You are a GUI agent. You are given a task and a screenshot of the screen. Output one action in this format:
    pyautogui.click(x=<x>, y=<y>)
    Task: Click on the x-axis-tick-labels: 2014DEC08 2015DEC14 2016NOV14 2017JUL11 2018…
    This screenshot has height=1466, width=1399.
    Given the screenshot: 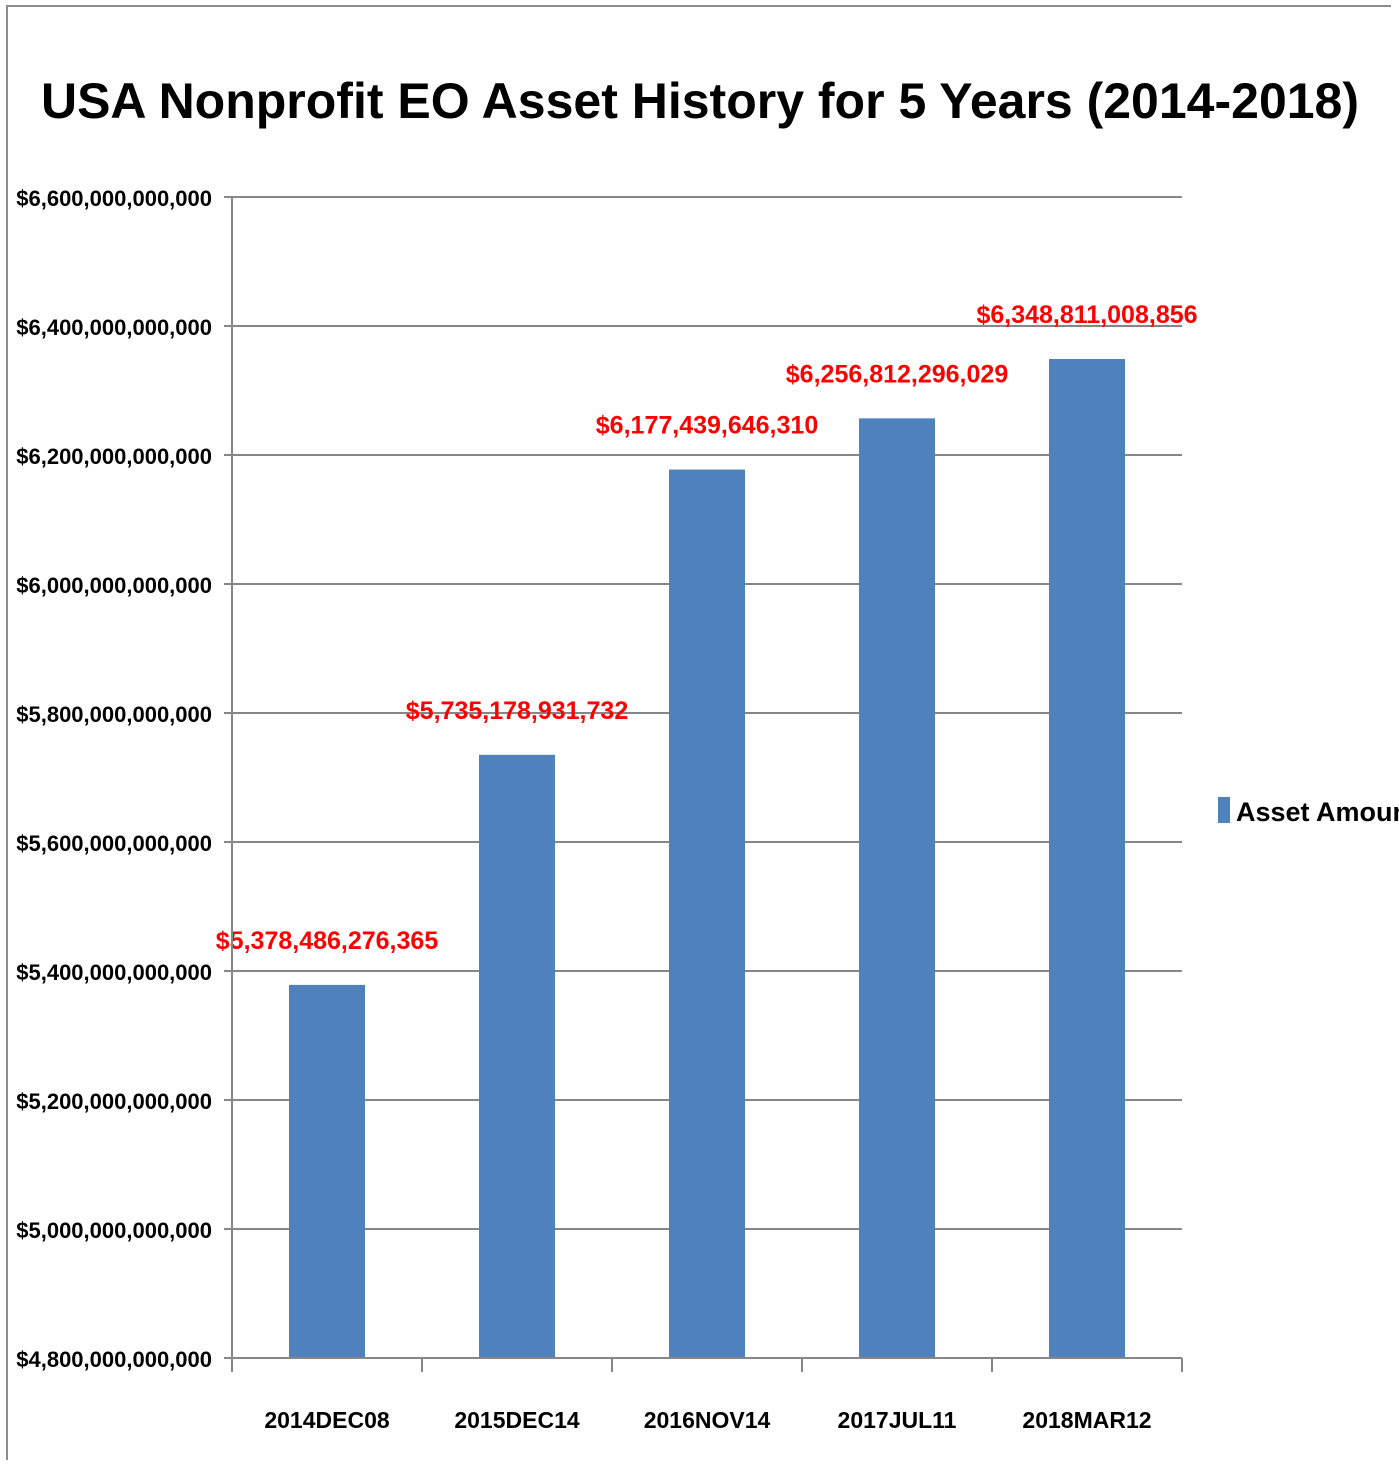 What is the action you would take?
    pyautogui.click(x=707, y=1420)
    